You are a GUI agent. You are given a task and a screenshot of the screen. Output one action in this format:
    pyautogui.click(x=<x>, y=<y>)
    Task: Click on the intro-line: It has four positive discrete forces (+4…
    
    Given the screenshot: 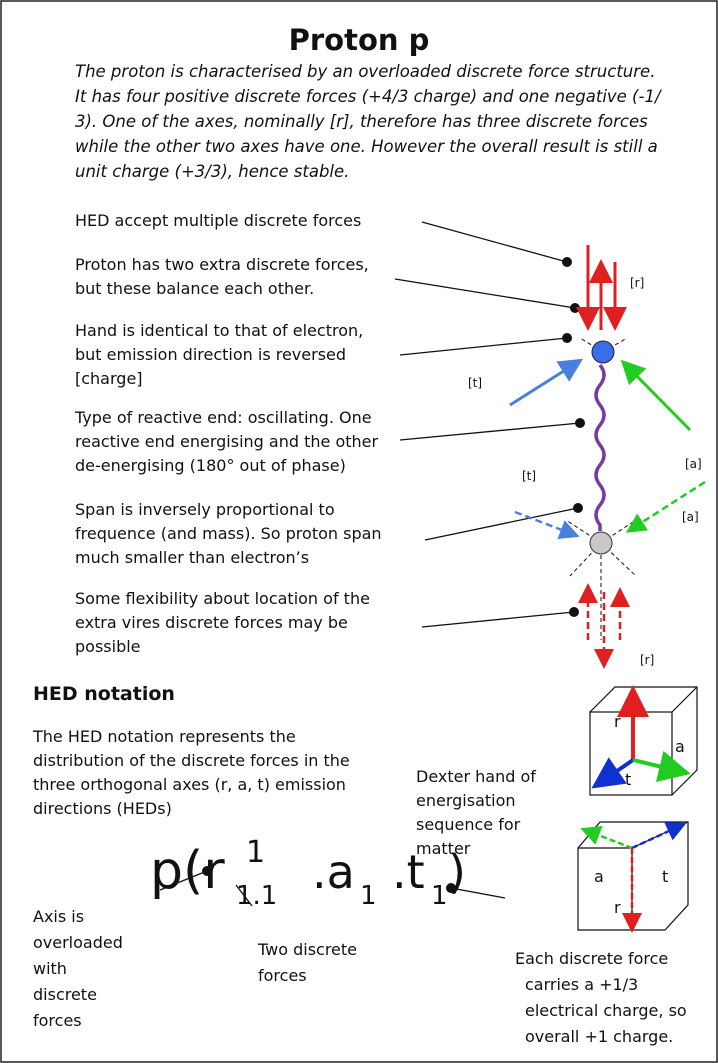 What is the action you would take?
    pyautogui.click(x=369, y=96)
    